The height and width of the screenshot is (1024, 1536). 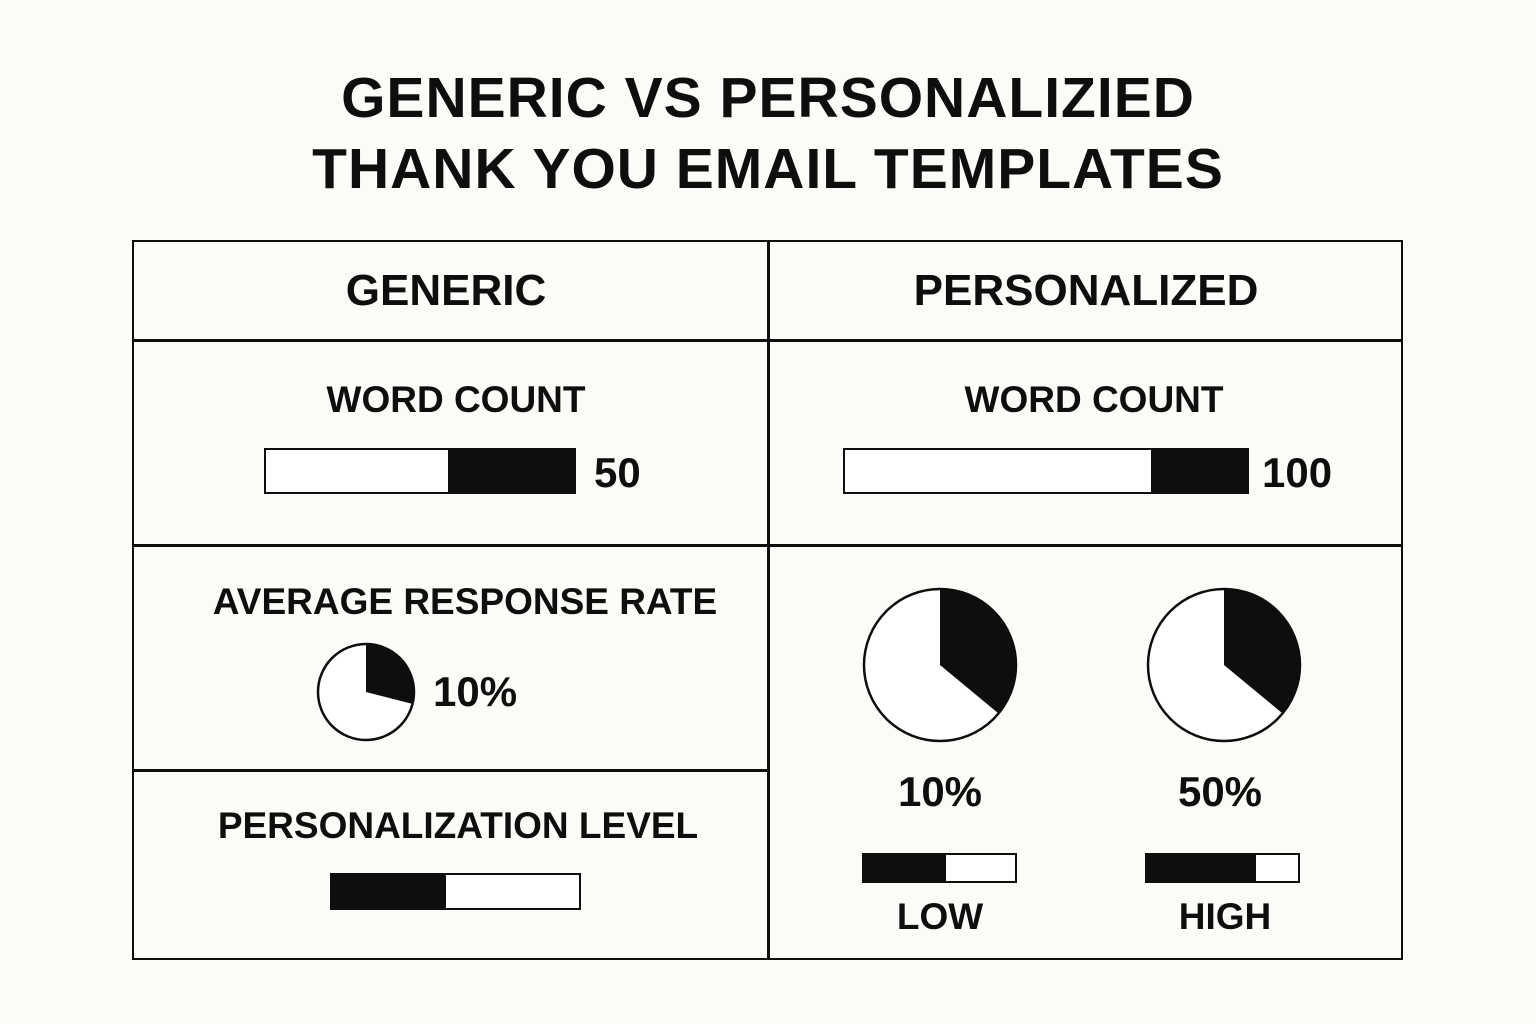 I want to click on header-divider, so click(x=767, y=340).